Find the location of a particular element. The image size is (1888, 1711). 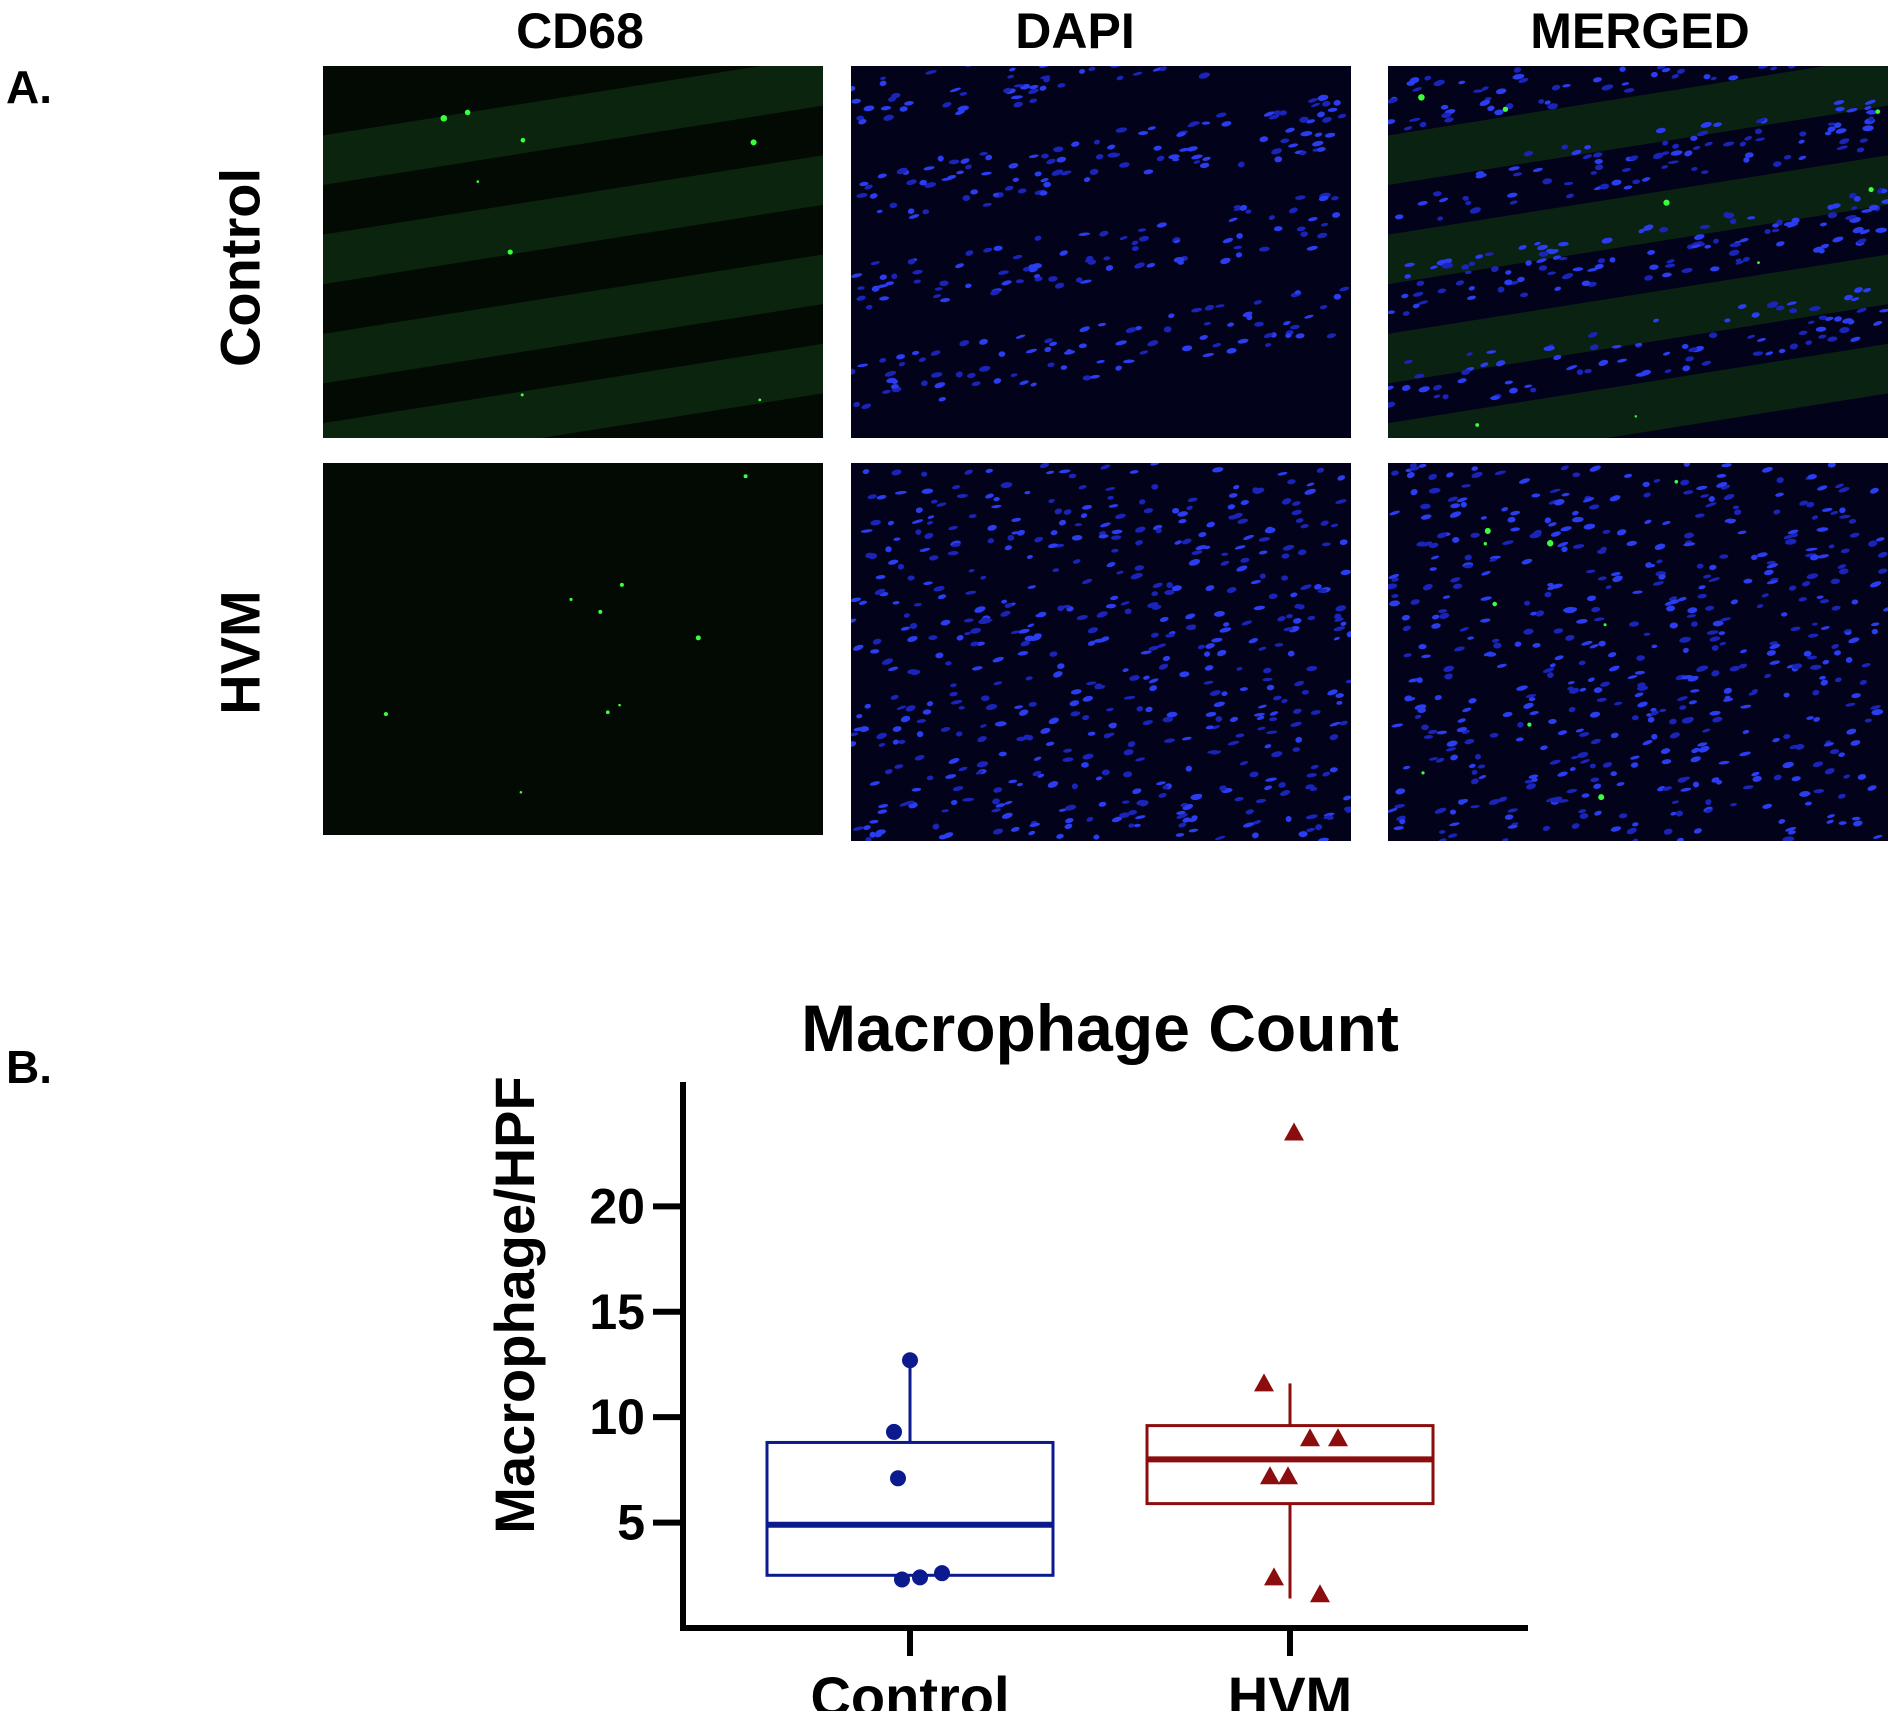

micrograph-hvm-dapi is located at coordinates (1101, 652).